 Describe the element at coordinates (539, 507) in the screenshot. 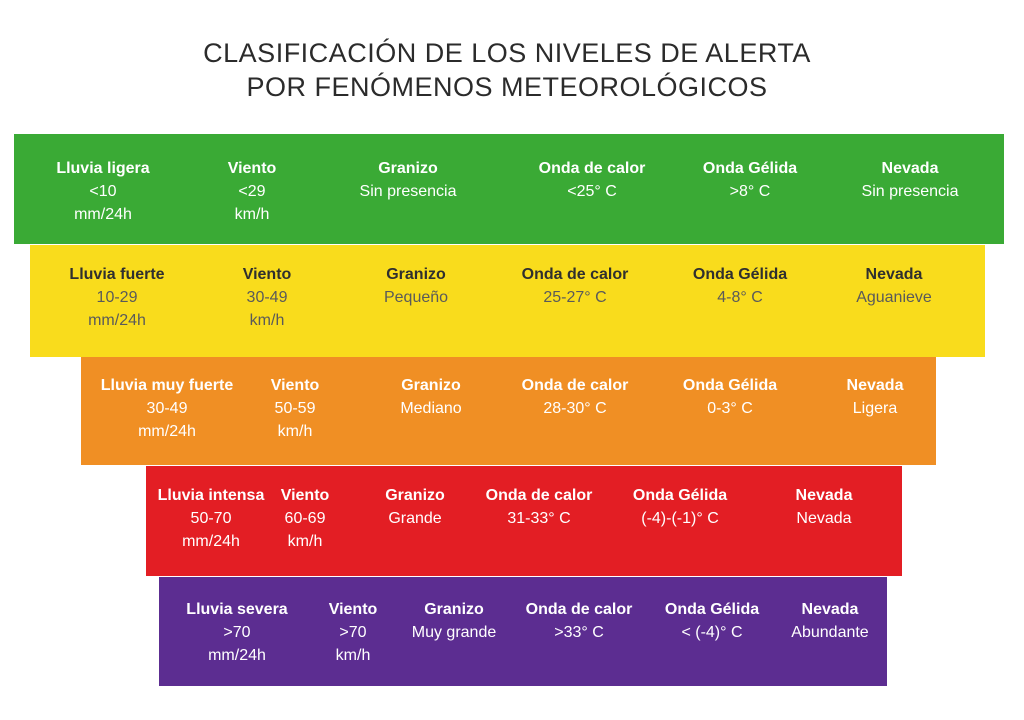

I see `cell-heatwave: Onda de calor 31-33° C` at that location.